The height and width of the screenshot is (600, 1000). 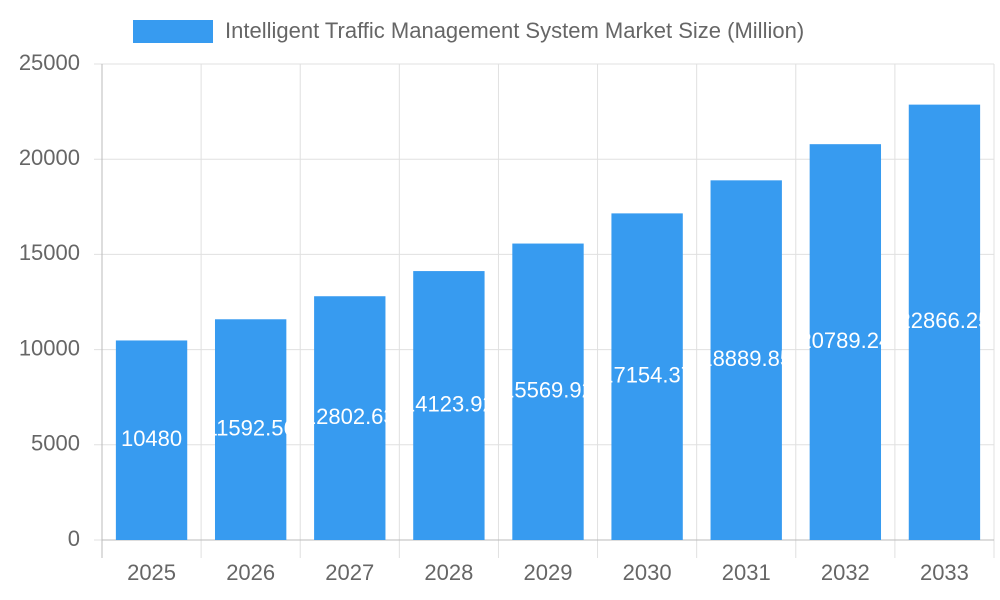 I want to click on x-tick-label: 2029, so click(x=548, y=572).